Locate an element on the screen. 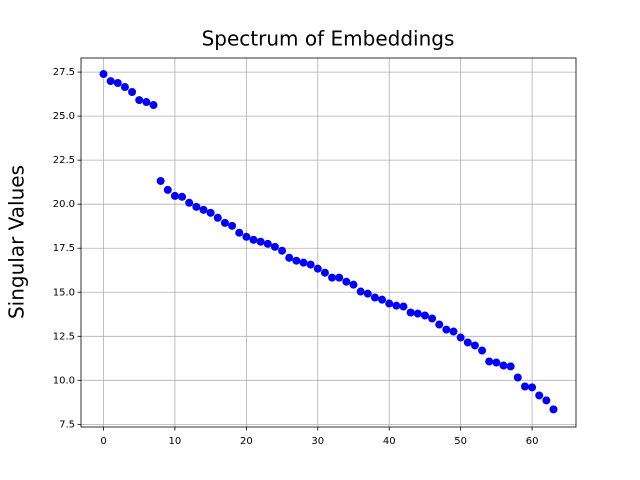 The image size is (640, 480). x-tick-label: 0 is located at coordinates (103, 441).